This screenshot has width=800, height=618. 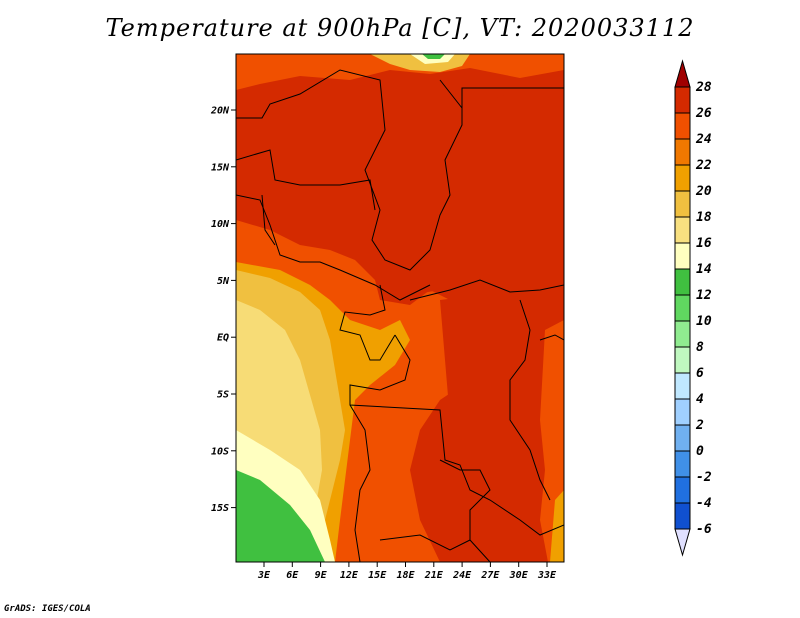 I want to click on lat-label: 15S, so click(x=220, y=508).